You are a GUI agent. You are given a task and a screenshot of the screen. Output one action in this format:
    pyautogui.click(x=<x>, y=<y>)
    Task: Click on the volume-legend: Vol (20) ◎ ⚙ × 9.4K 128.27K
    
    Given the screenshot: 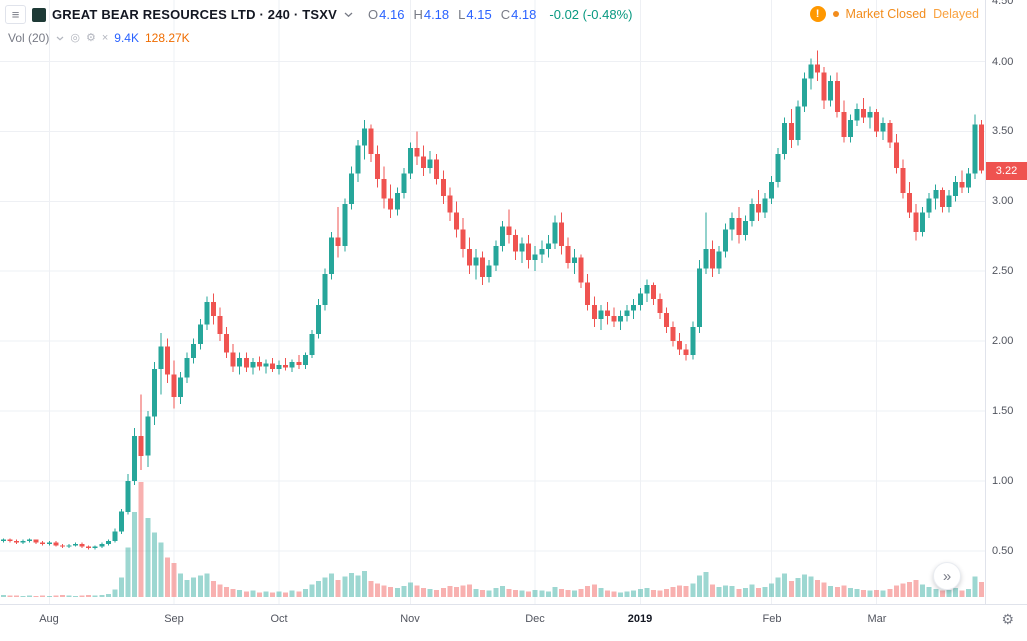 What is the action you would take?
    pyautogui.click(x=99, y=38)
    